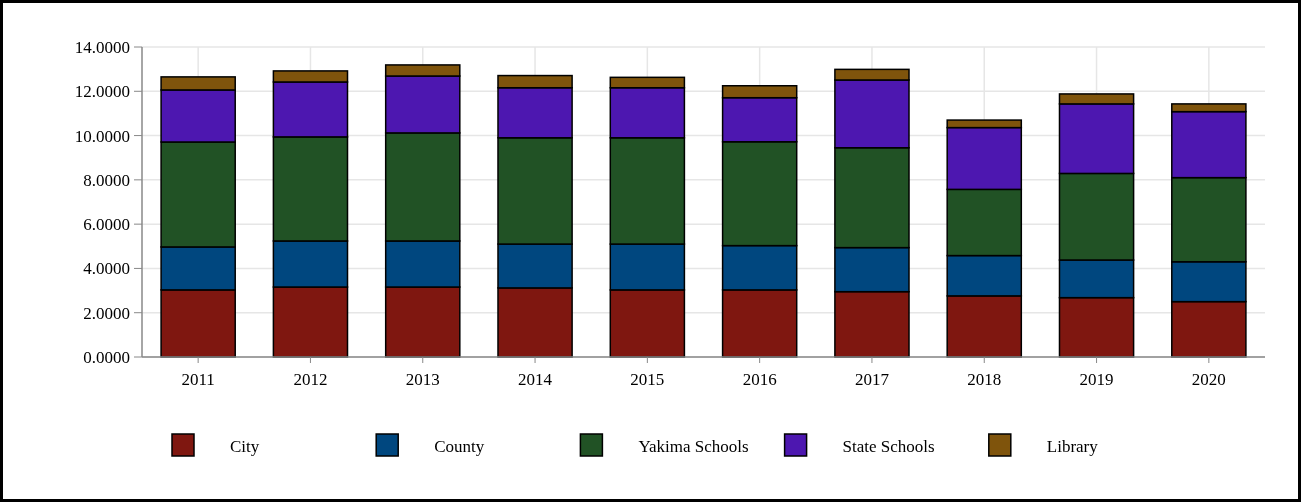 This screenshot has height=502, width=1301. I want to click on legend-label: County, so click(459, 446).